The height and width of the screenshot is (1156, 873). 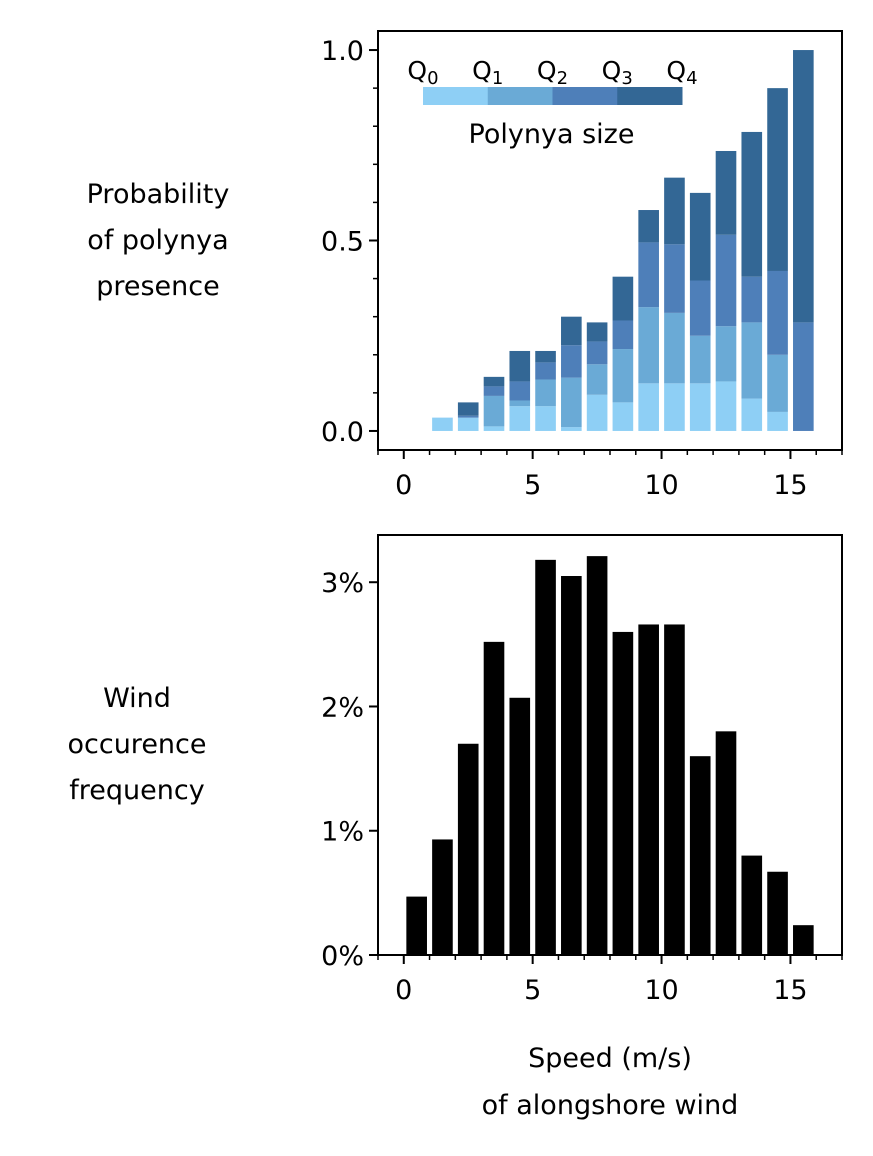 What do you see at coordinates (422, 72) in the screenshot?
I see `legend-label-q0: Q0` at bounding box center [422, 72].